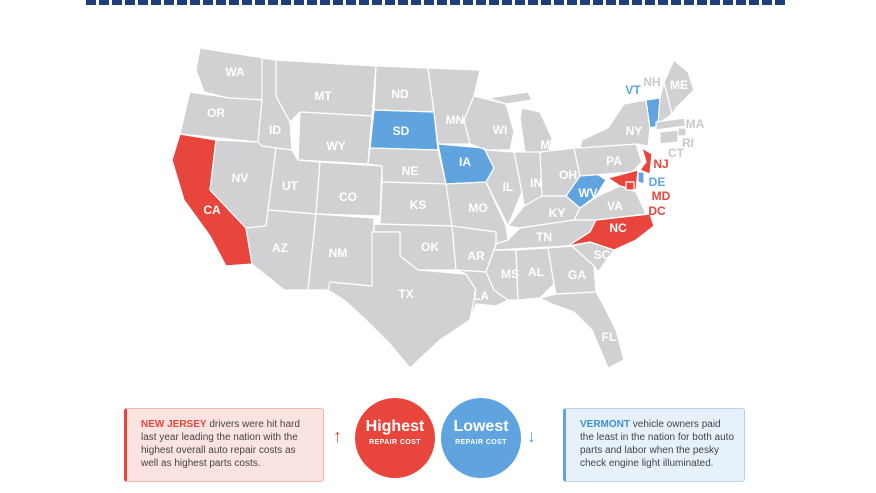 This screenshot has width=876, height=493. Describe the element at coordinates (455, 120) in the screenshot. I see `state-label-mn: MN` at that location.